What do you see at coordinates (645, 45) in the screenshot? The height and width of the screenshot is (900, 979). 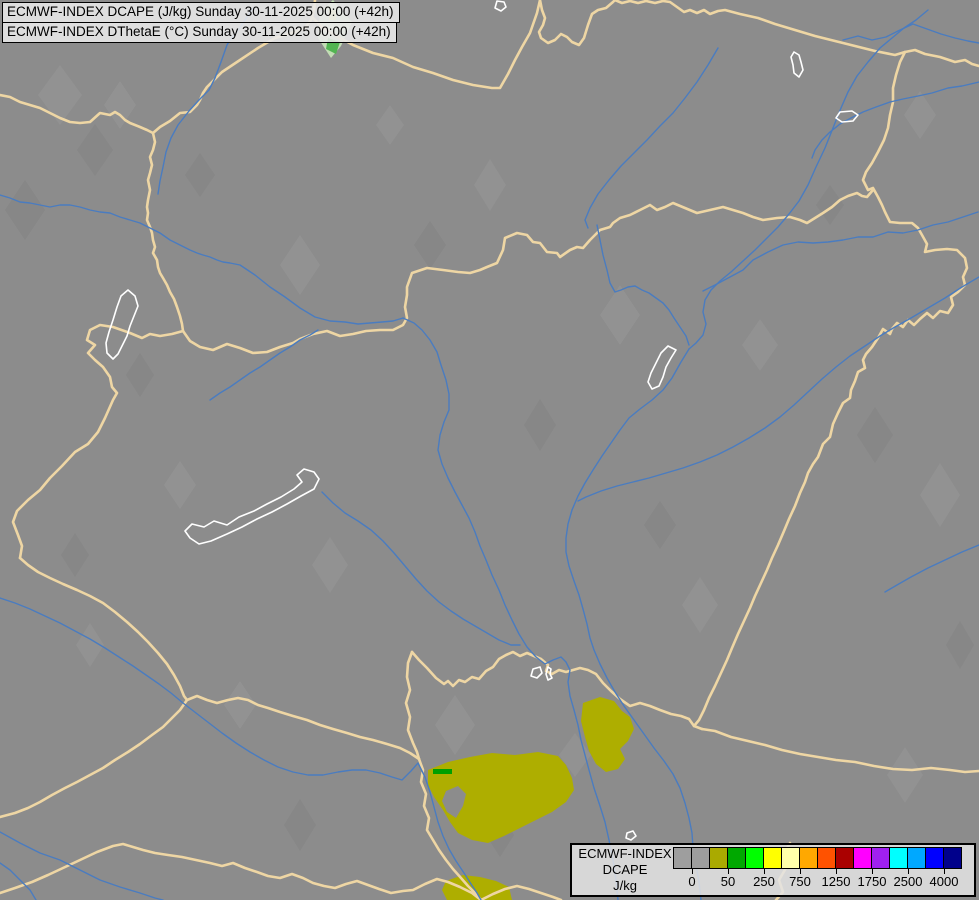 I see `border-slovakia-north` at bounding box center [645, 45].